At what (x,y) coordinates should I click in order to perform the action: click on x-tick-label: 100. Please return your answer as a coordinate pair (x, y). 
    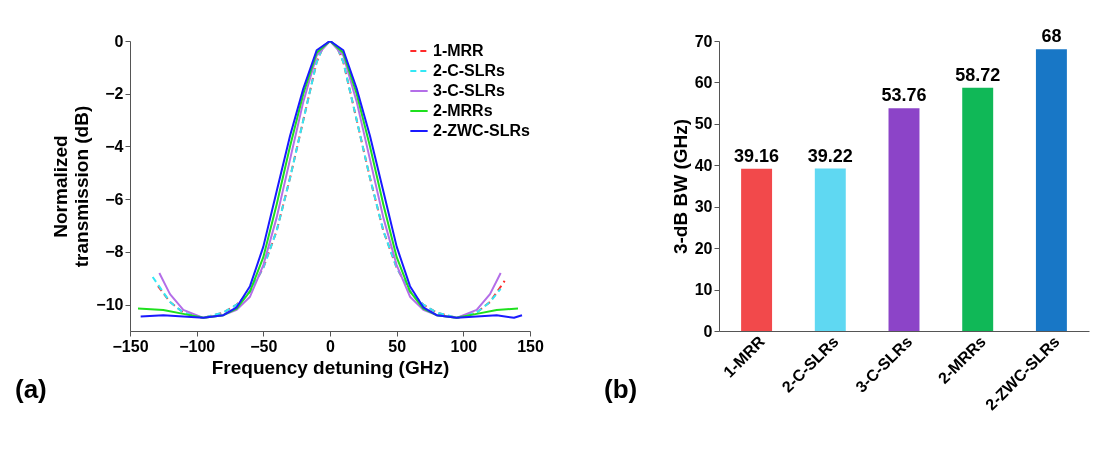
    Looking at the image, I should click on (464, 346).